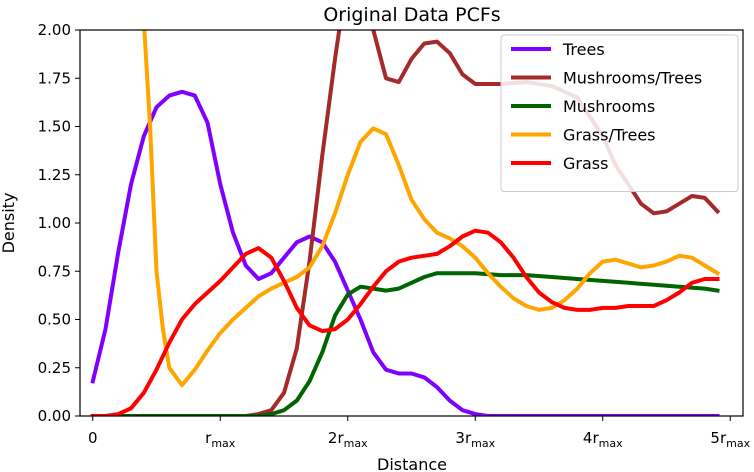 This screenshot has width=754, height=472. Describe the element at coordinates (411, 15) in the screenshot. I see `chart-title: Original Data PCFs` at that location.